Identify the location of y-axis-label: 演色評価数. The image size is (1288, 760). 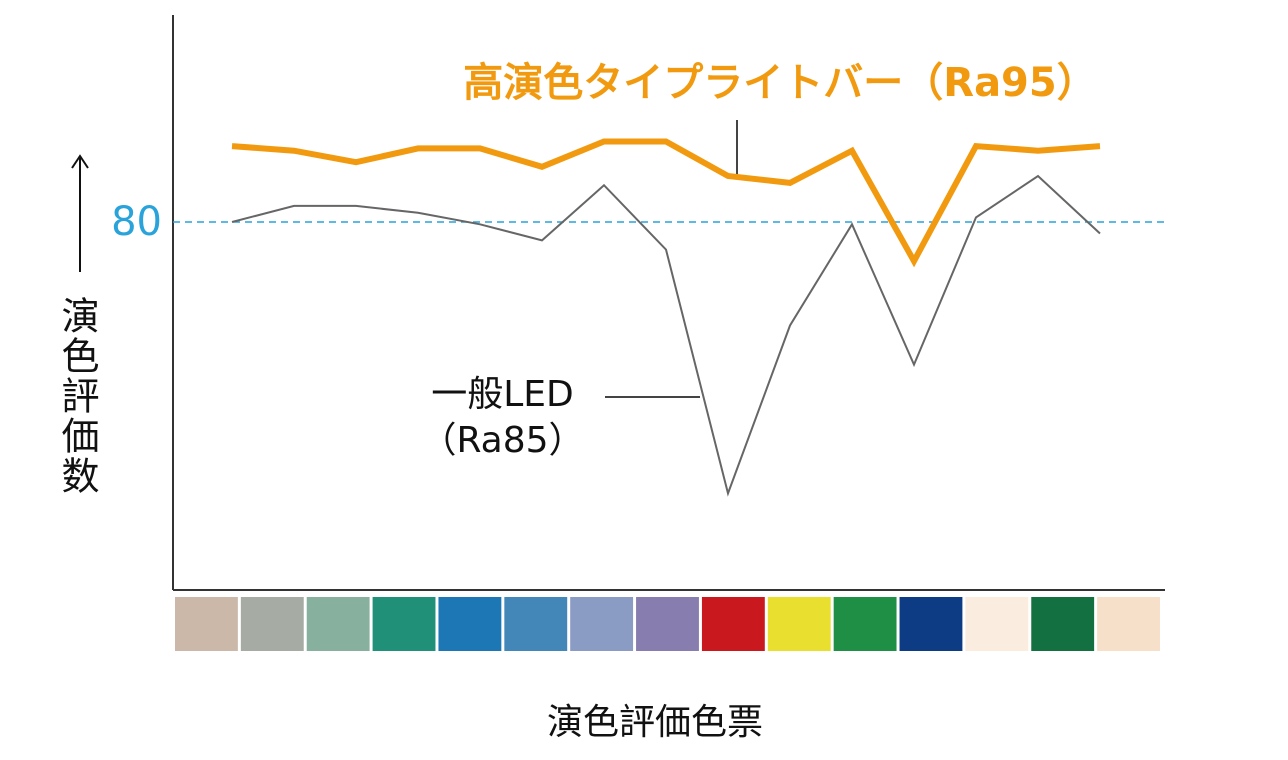
(77, 396).